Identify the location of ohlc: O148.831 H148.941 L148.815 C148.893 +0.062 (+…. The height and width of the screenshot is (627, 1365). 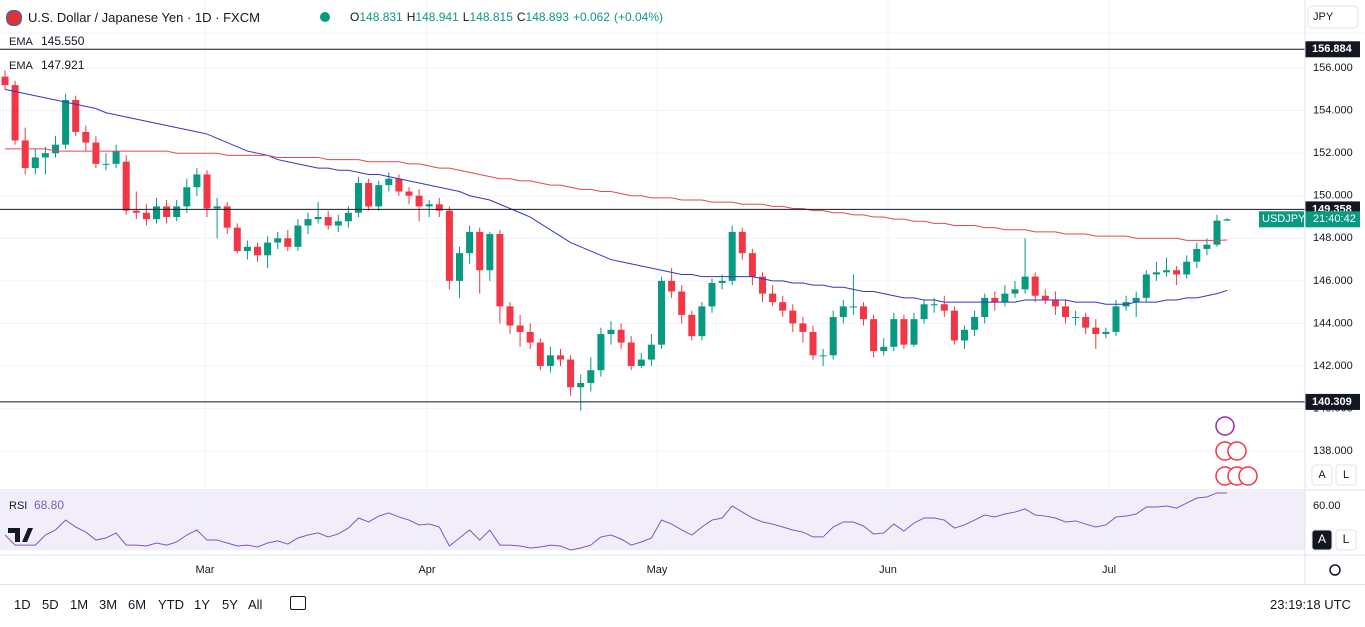
(506, 17).